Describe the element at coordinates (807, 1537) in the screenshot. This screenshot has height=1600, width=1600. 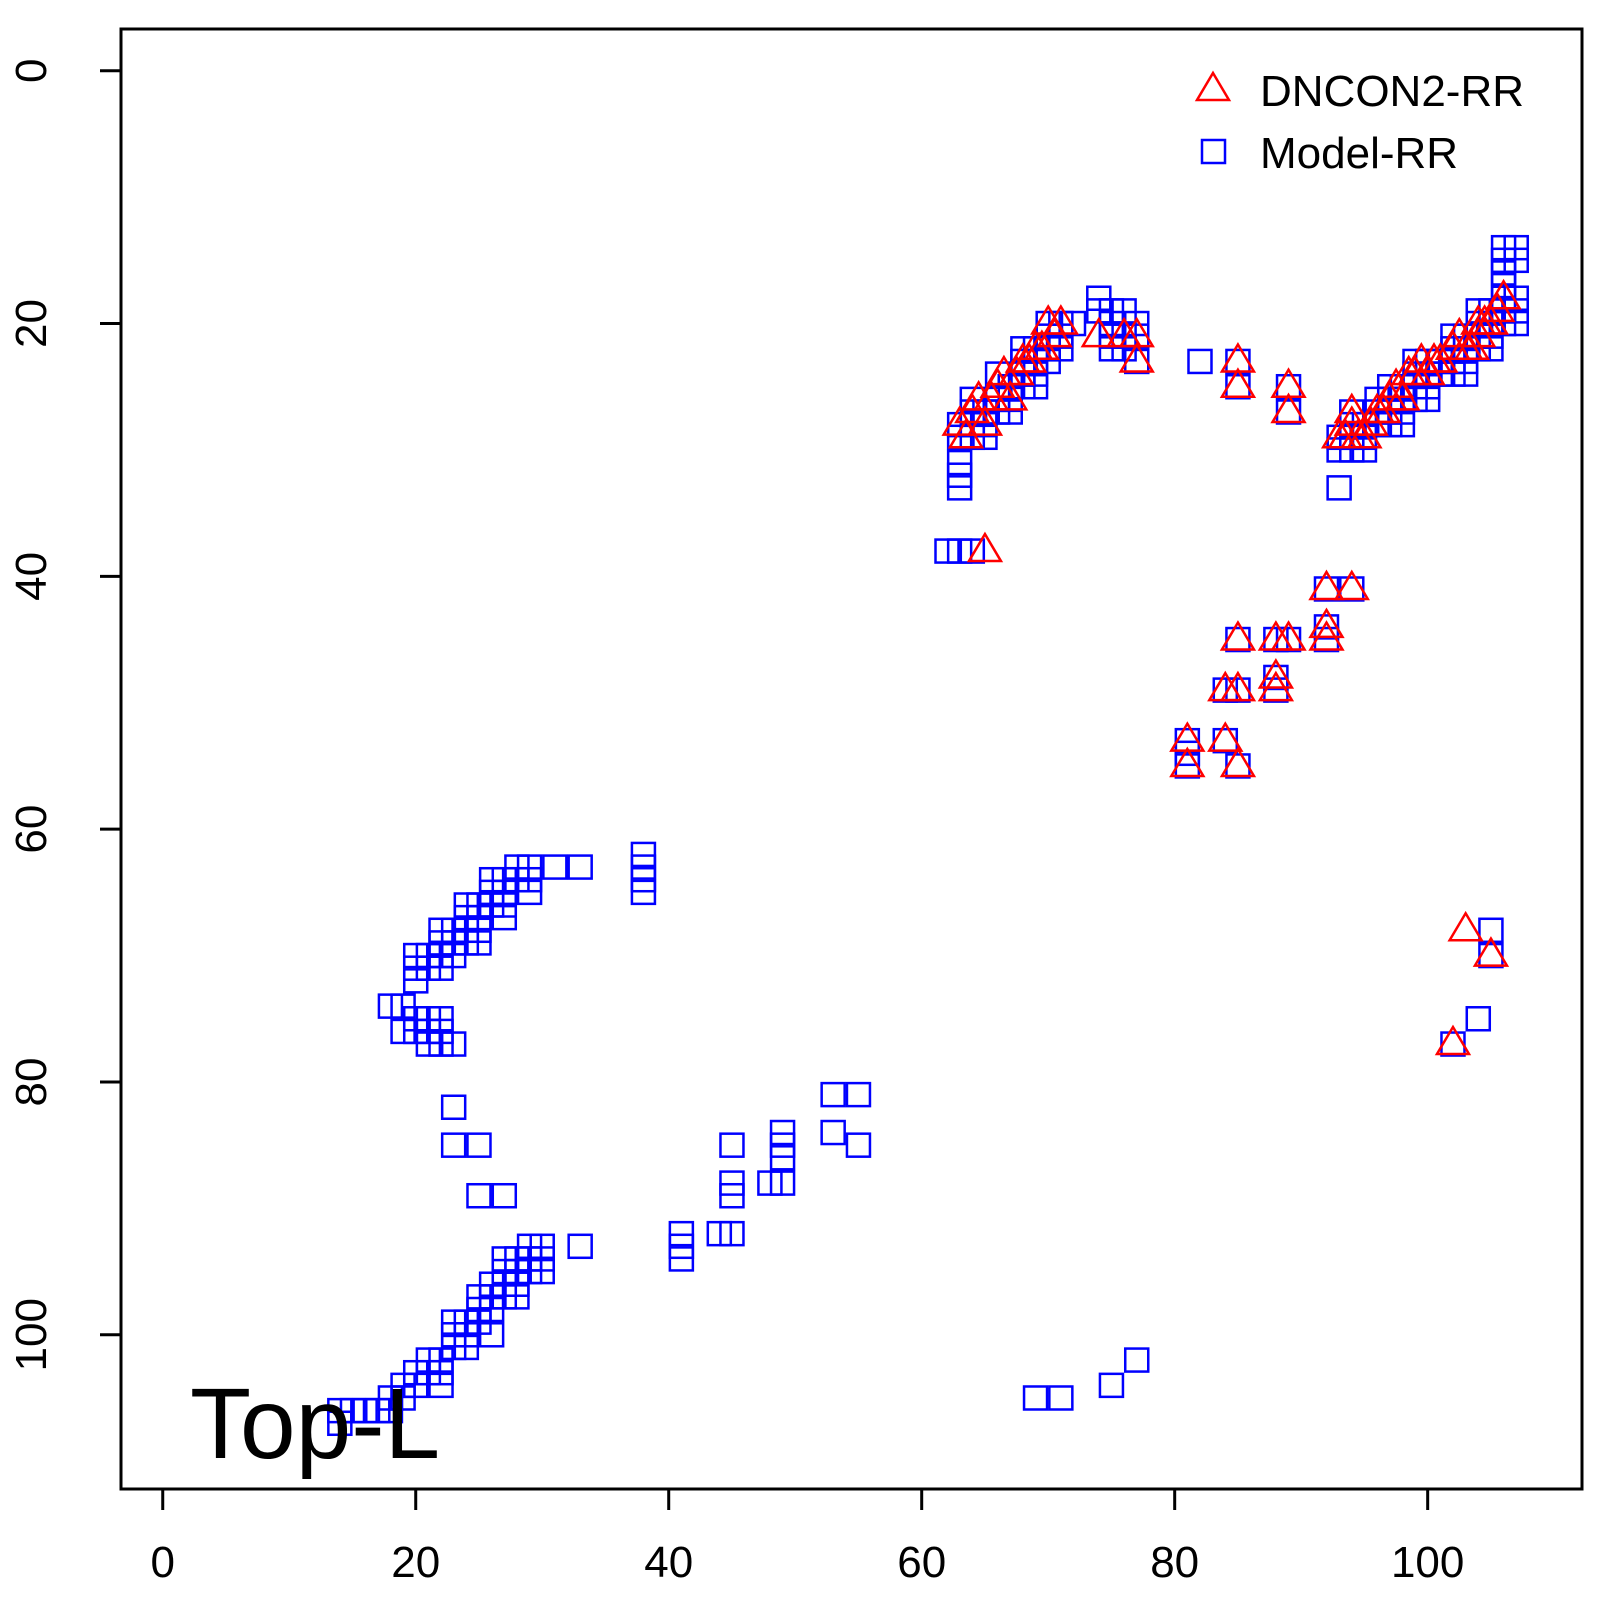
I see `x-axis: 0 20 40 60 80 100` at that location.